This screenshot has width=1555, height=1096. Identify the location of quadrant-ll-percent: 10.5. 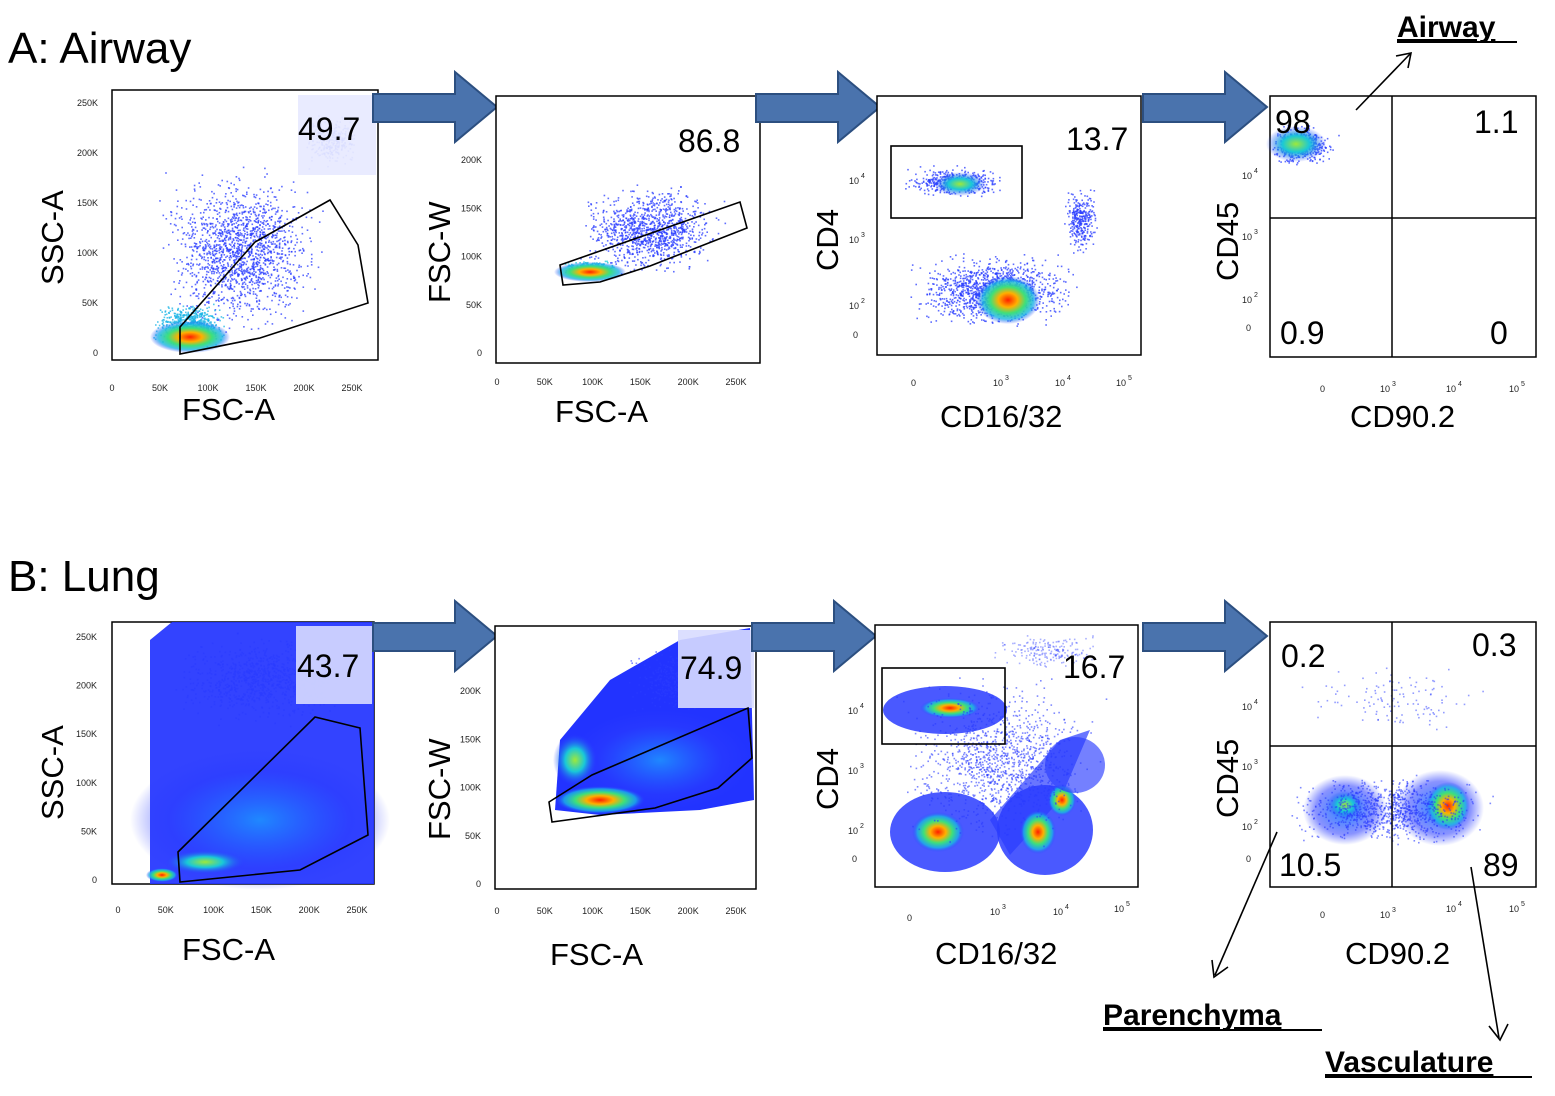
(1310, 865).